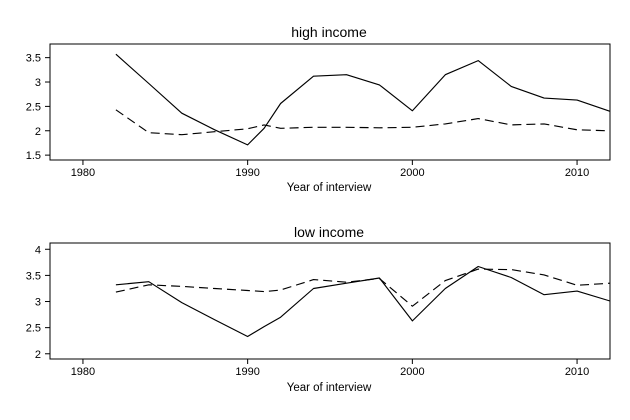 The height and width of the screenshot is (420, 630). What do you see at coordinates (33, 156) in the screenshot?
I see `y-tick-label: 1.5` at bounding box center [33, 156].